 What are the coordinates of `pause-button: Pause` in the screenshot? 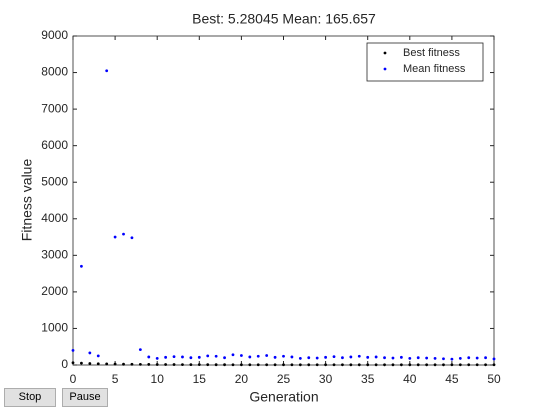 It's located at (85, 397).